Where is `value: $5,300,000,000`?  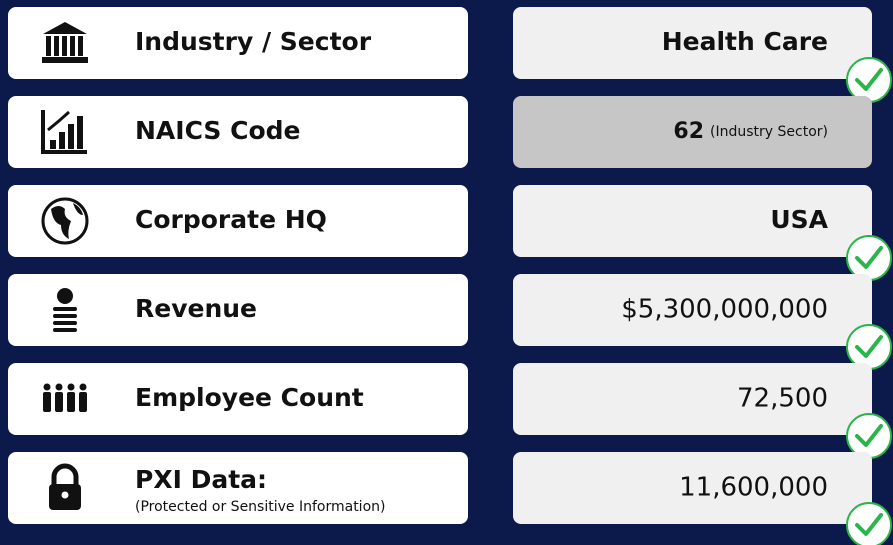 value: $5,300,000,000 is located at coordinates (724, 310).